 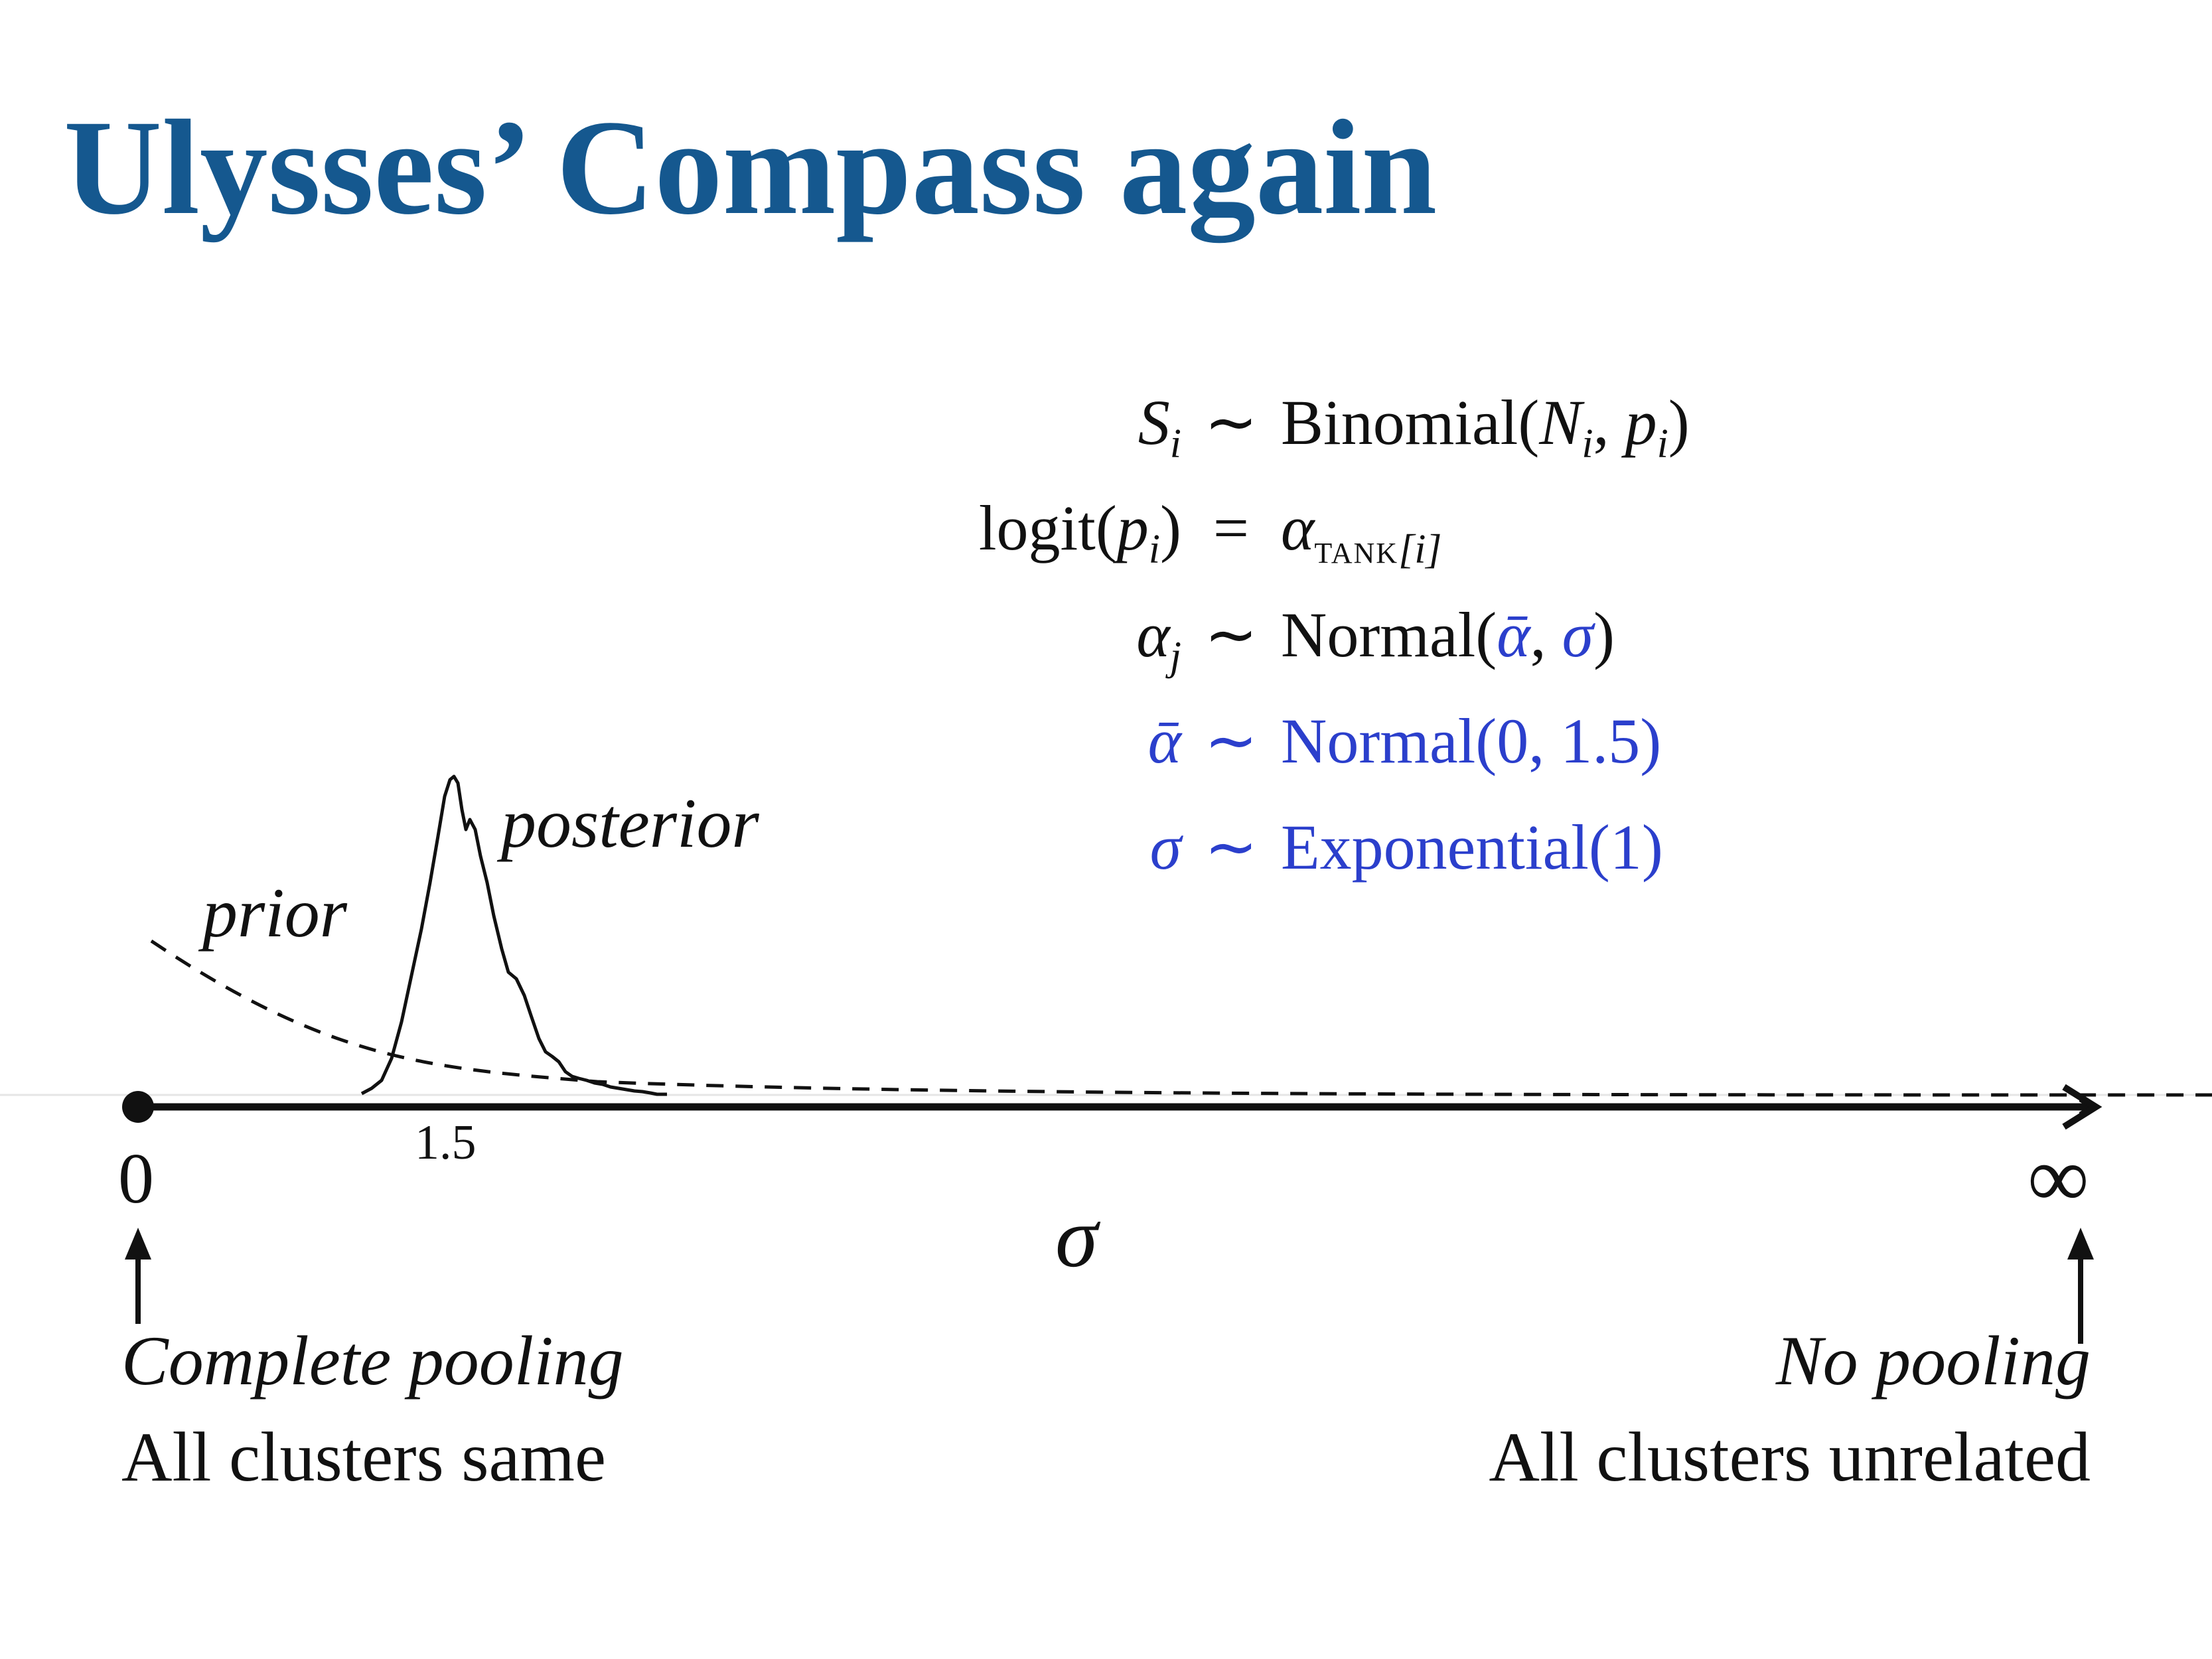 What do you see at coordinates (2082, 1107) in the screenshot?
I see `sigma-axis-arrowhead` at bounding box center [2082, 1107].